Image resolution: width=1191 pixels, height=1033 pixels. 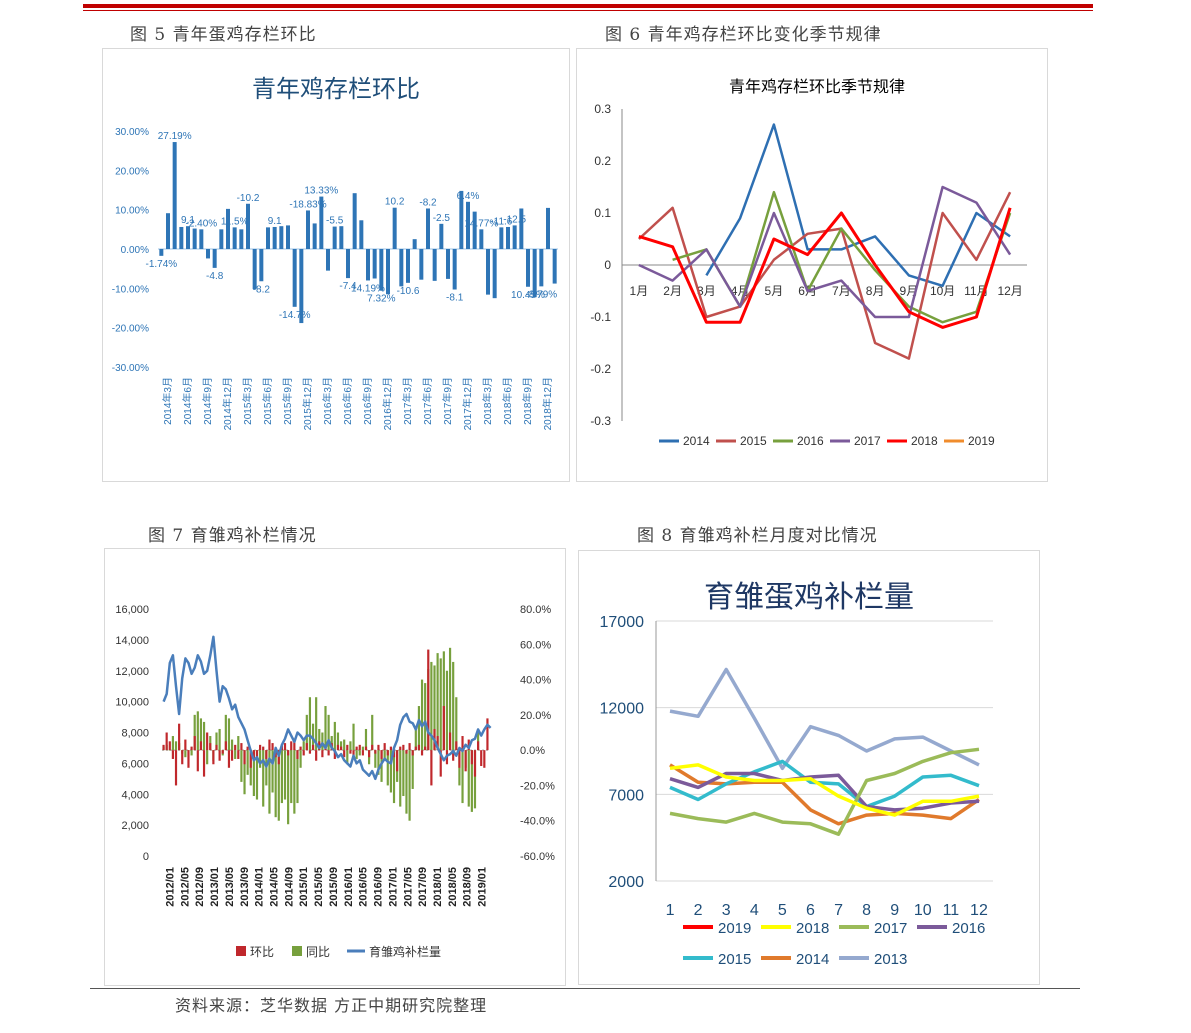 What do you see at coordinates (951, 910) in the screenshot?
I see `fig8-x-tick: 11` at bounding box center [951, 910].